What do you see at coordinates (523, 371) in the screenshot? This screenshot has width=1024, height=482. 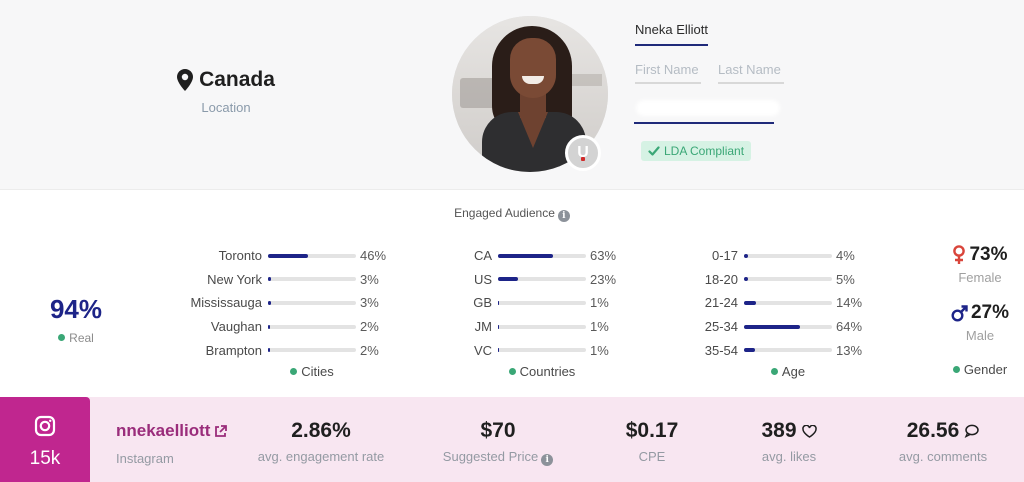 I see `countries-legend: Countries` at bounding box center [523, 371].